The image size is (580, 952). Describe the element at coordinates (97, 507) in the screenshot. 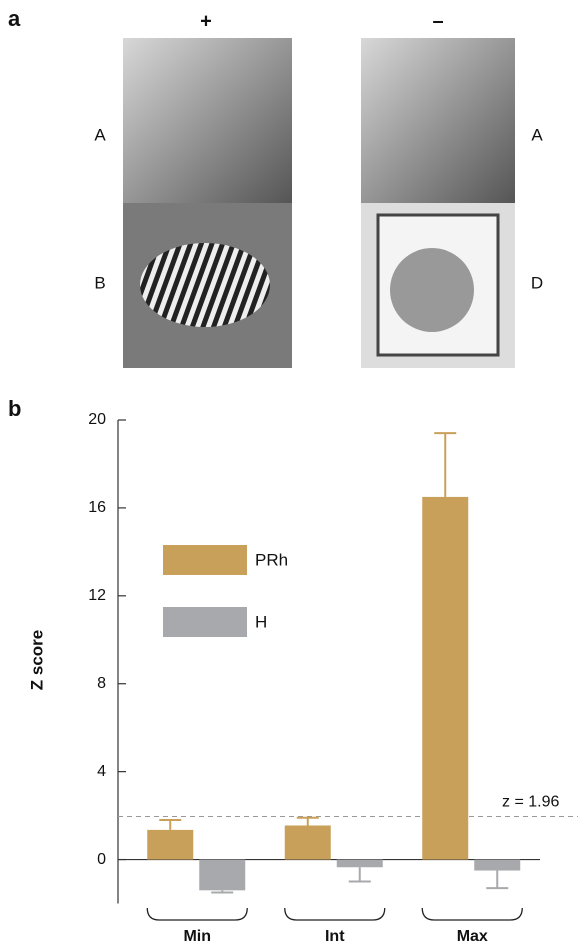

I see `y-tick-label: 16` at that location.